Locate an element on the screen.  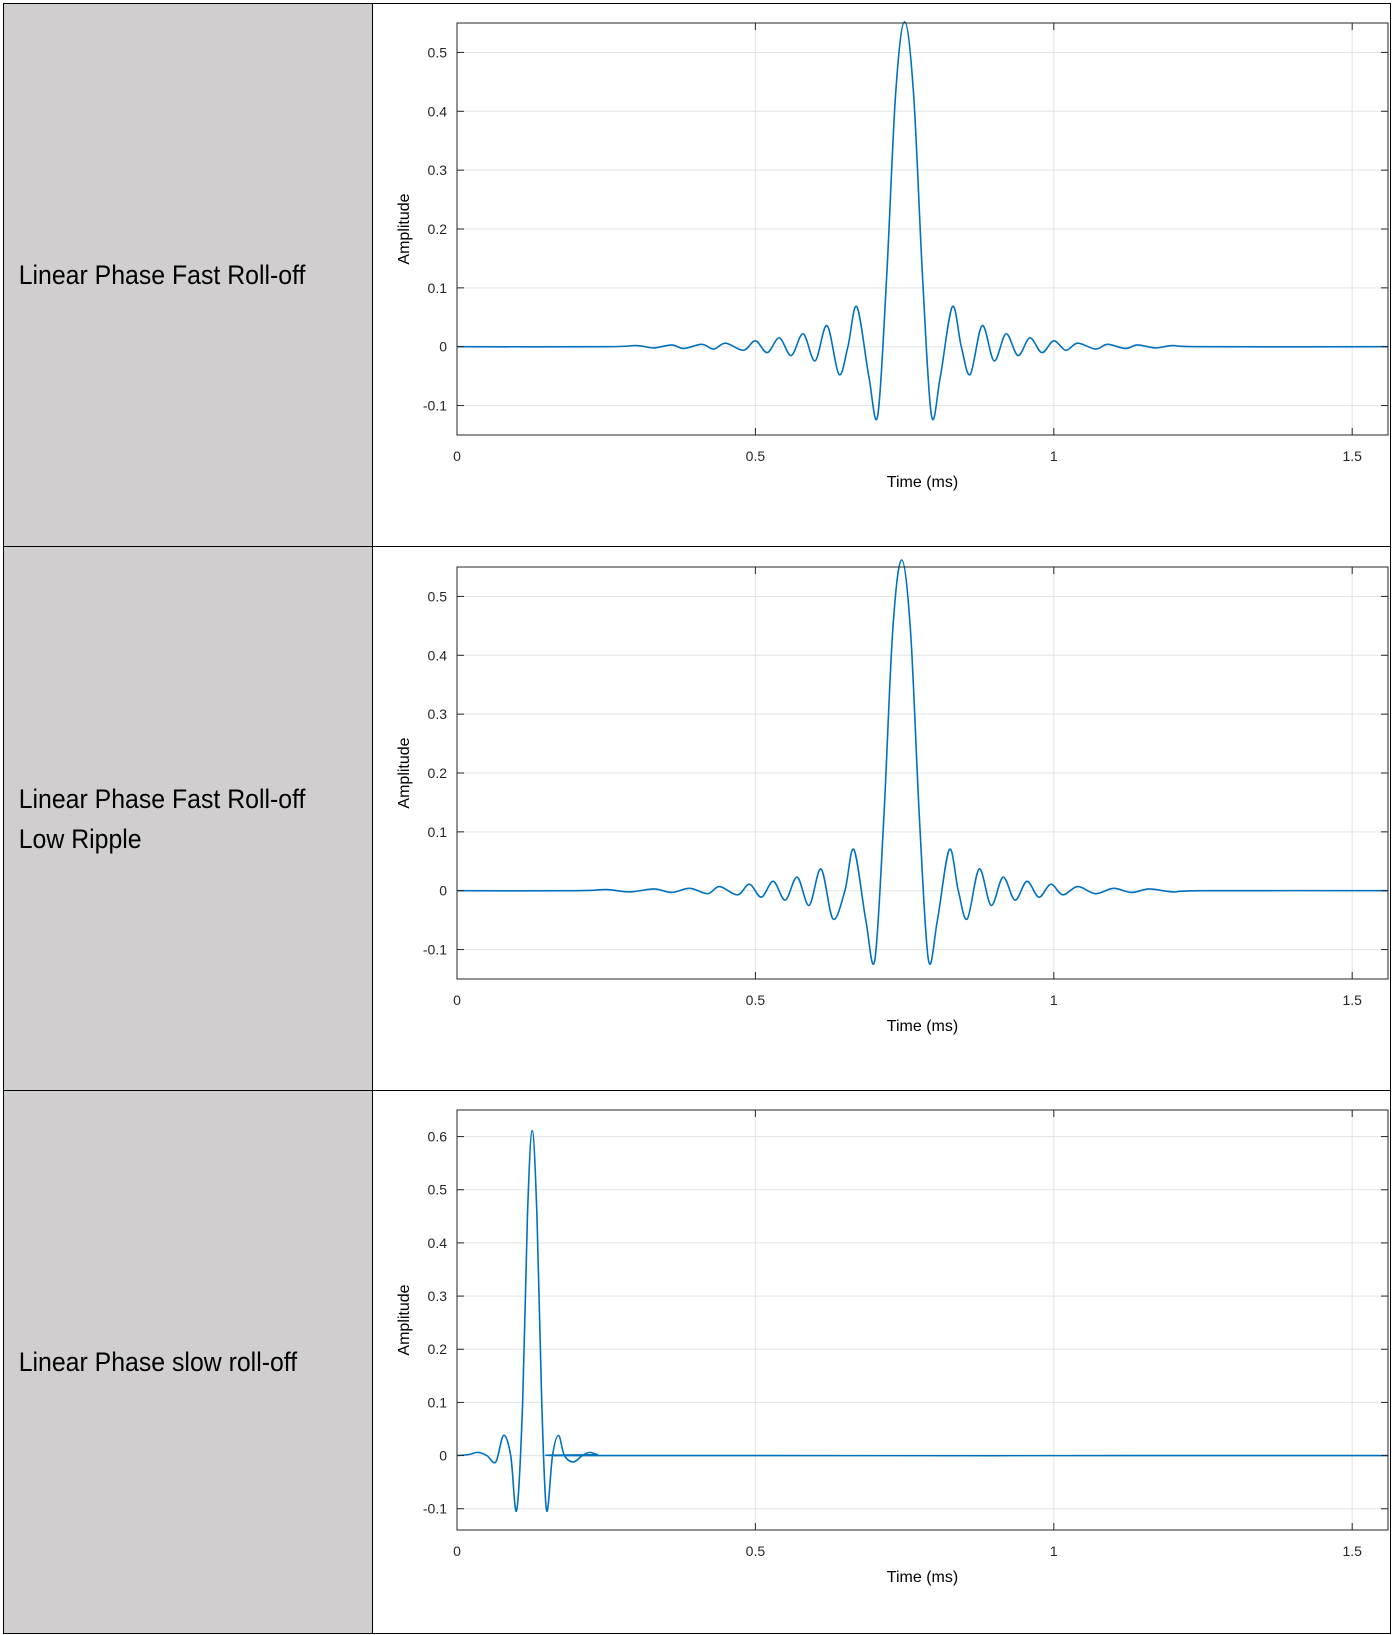
label-cell: Linear Phase Fast Roll-off Low Ripple is located at coordinates (188, 818).